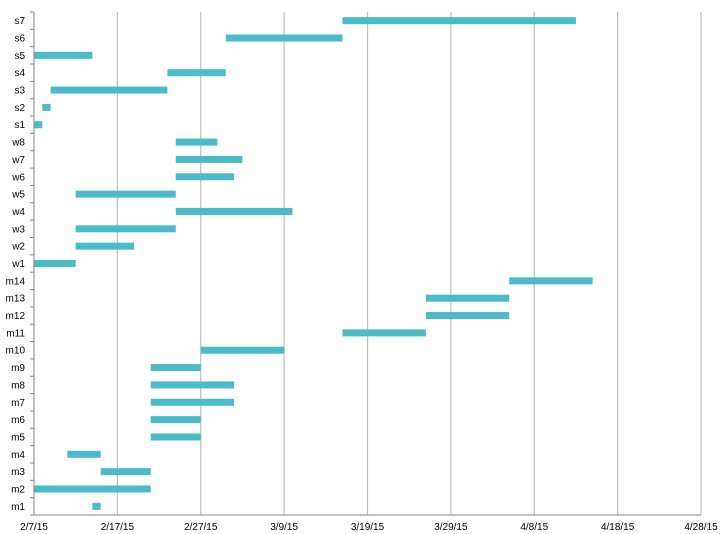 This screenshot has height=534, width=721. What do you see at coordinates (96, 506) in the screenshot?
I see `bar-m1` at bounding box center [96, 506].